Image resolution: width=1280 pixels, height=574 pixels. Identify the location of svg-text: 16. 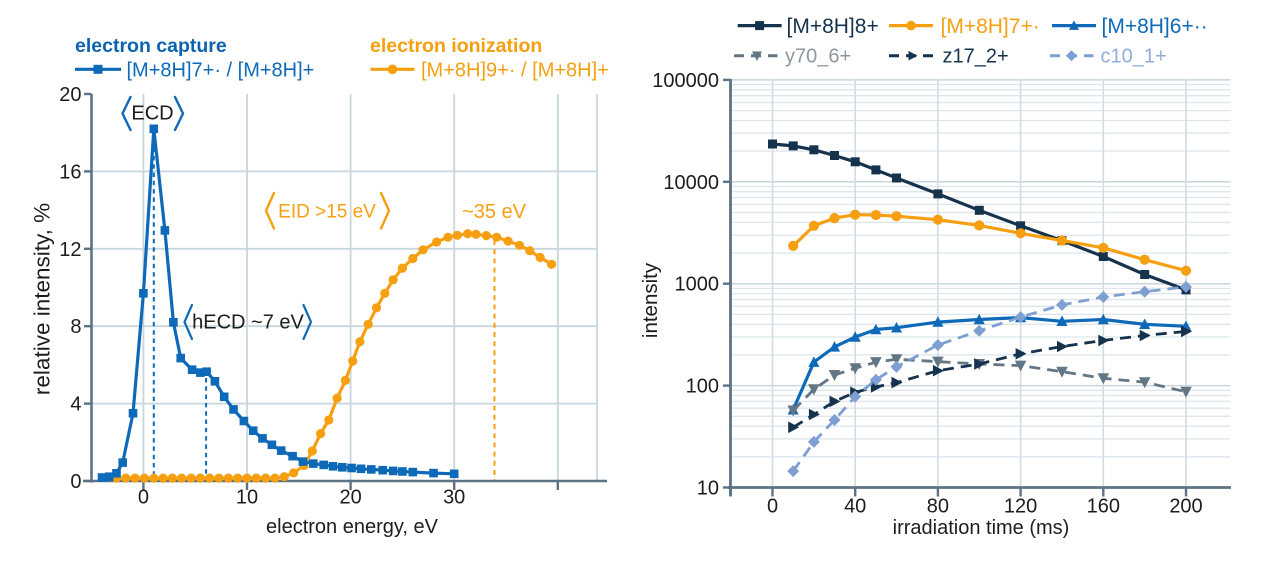
(70, 172).